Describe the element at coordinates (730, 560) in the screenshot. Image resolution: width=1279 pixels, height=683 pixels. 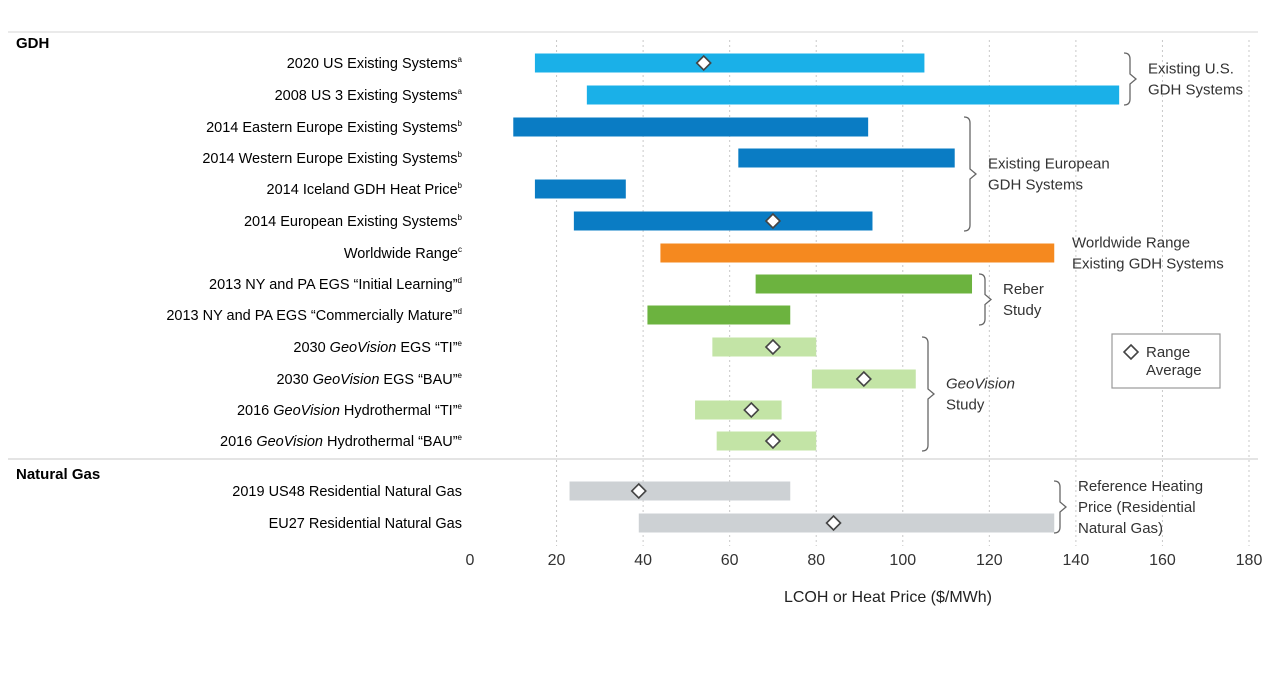
I see `x-tick-label-60: 60` at that location.